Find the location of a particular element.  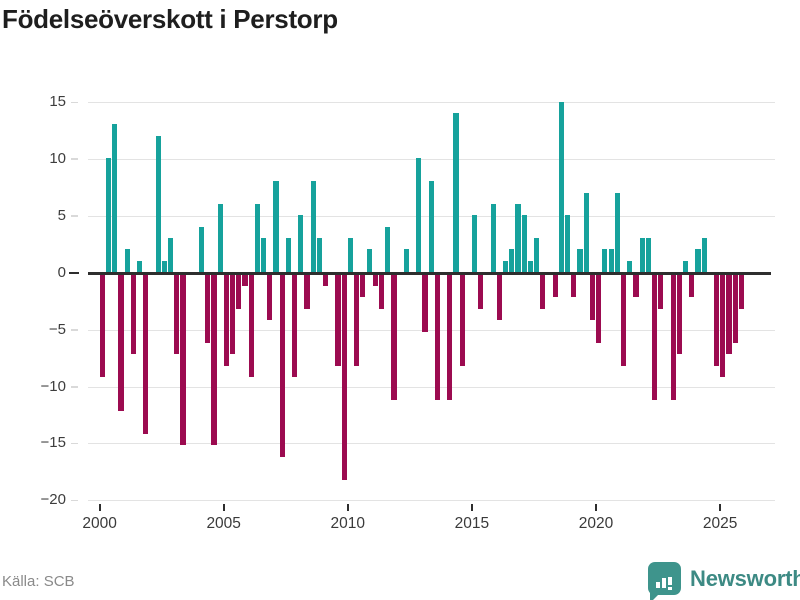

y-axis-tick-label: 10 is located at coordinates (57, 158).